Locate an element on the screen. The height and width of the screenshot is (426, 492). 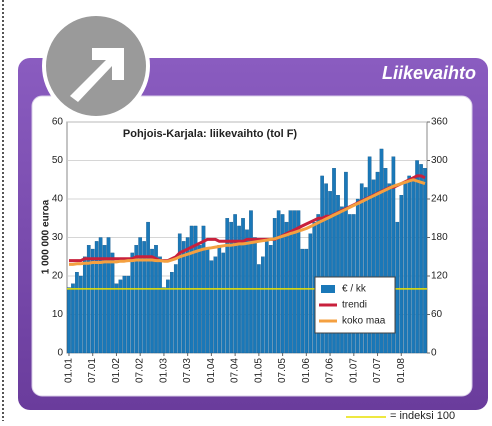
x-tick-label: 01.05 is located at coordinates (258, 370).